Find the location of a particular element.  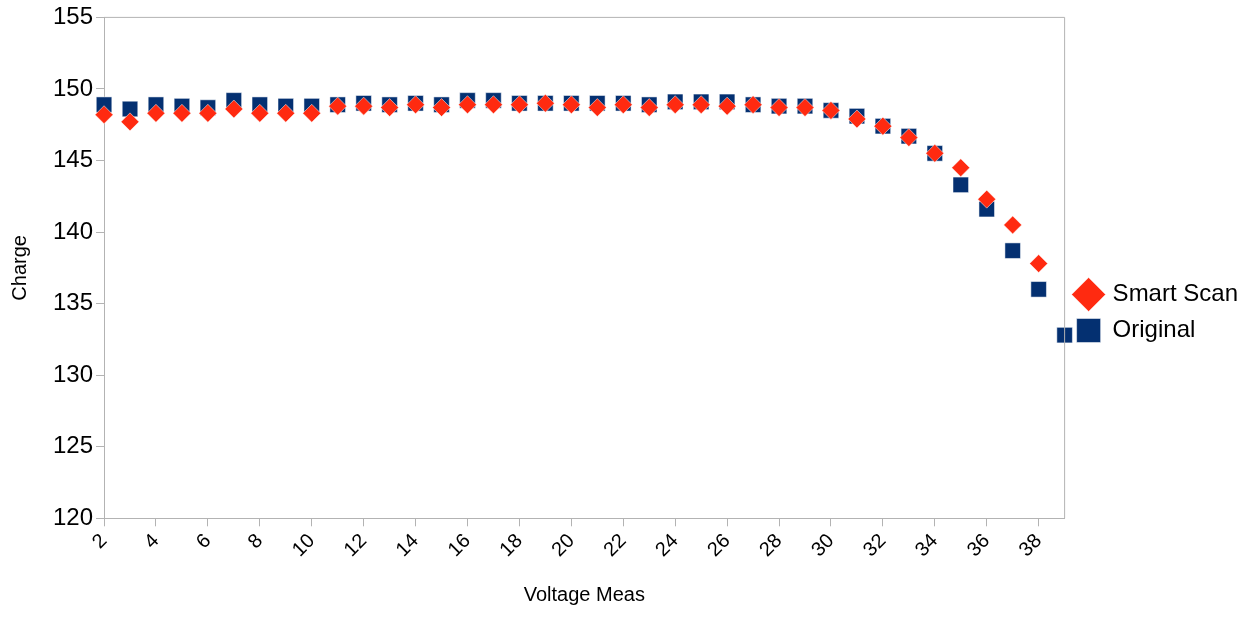

x-tick-label: 14 is located at coordinates (407, 544).